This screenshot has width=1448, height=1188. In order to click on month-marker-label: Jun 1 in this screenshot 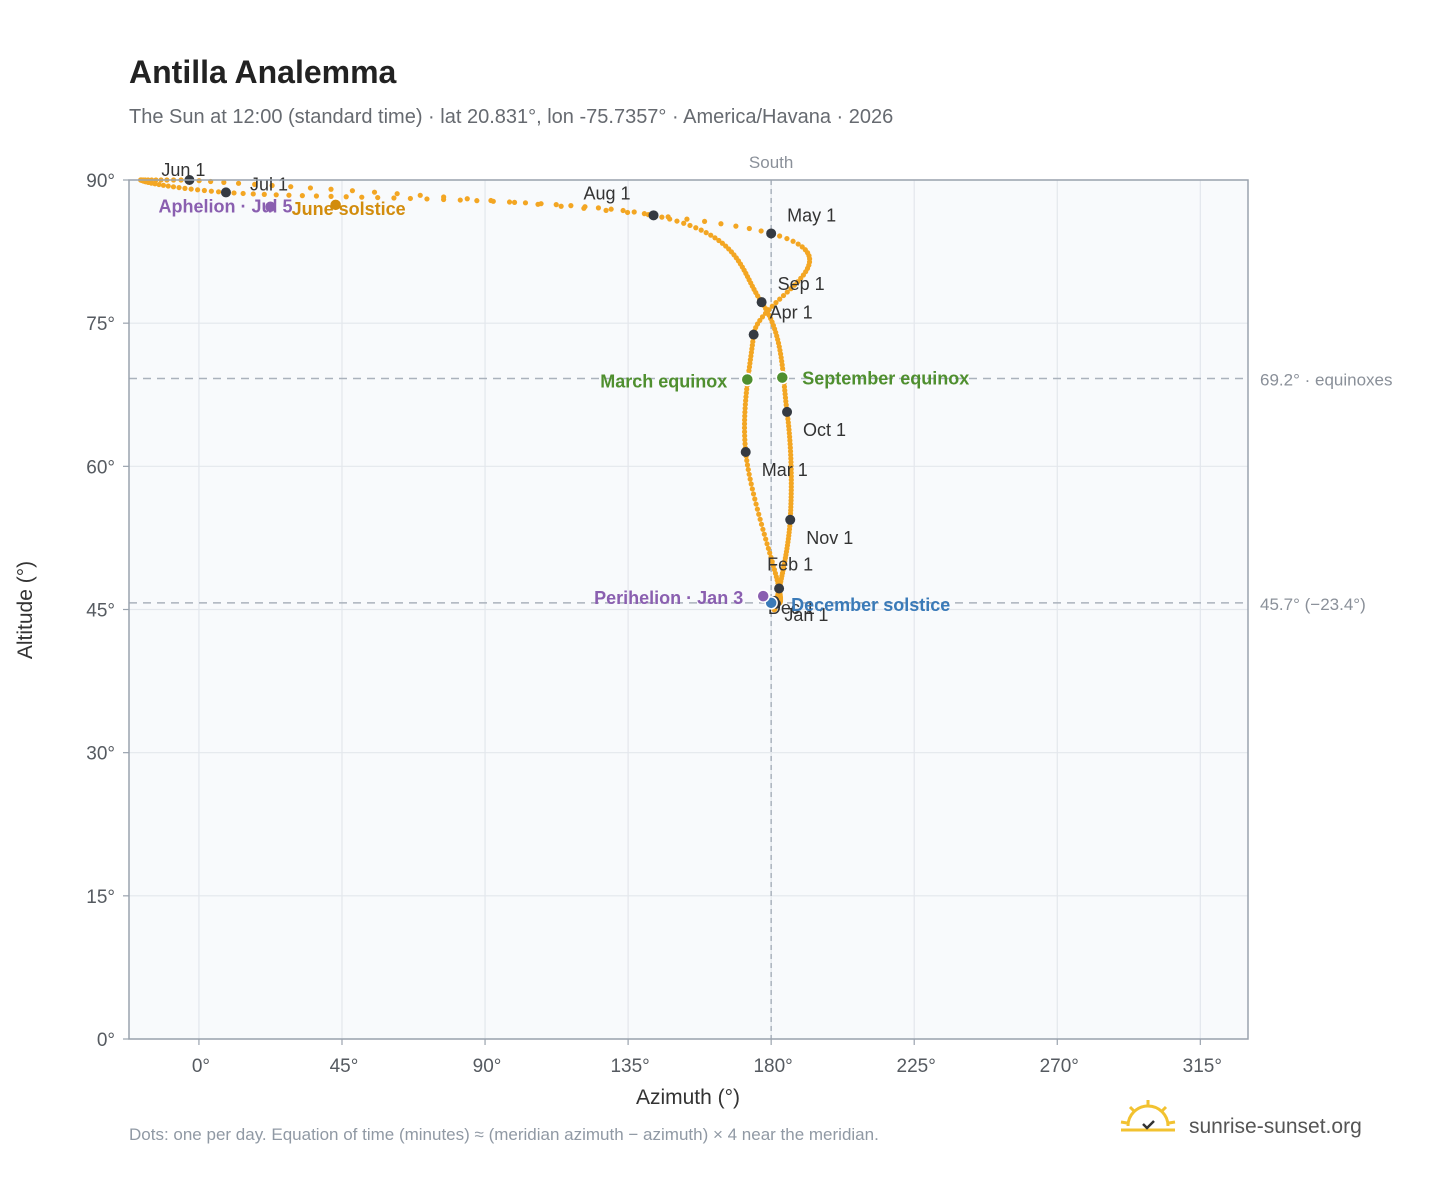, I will do `click(183, 170)`.